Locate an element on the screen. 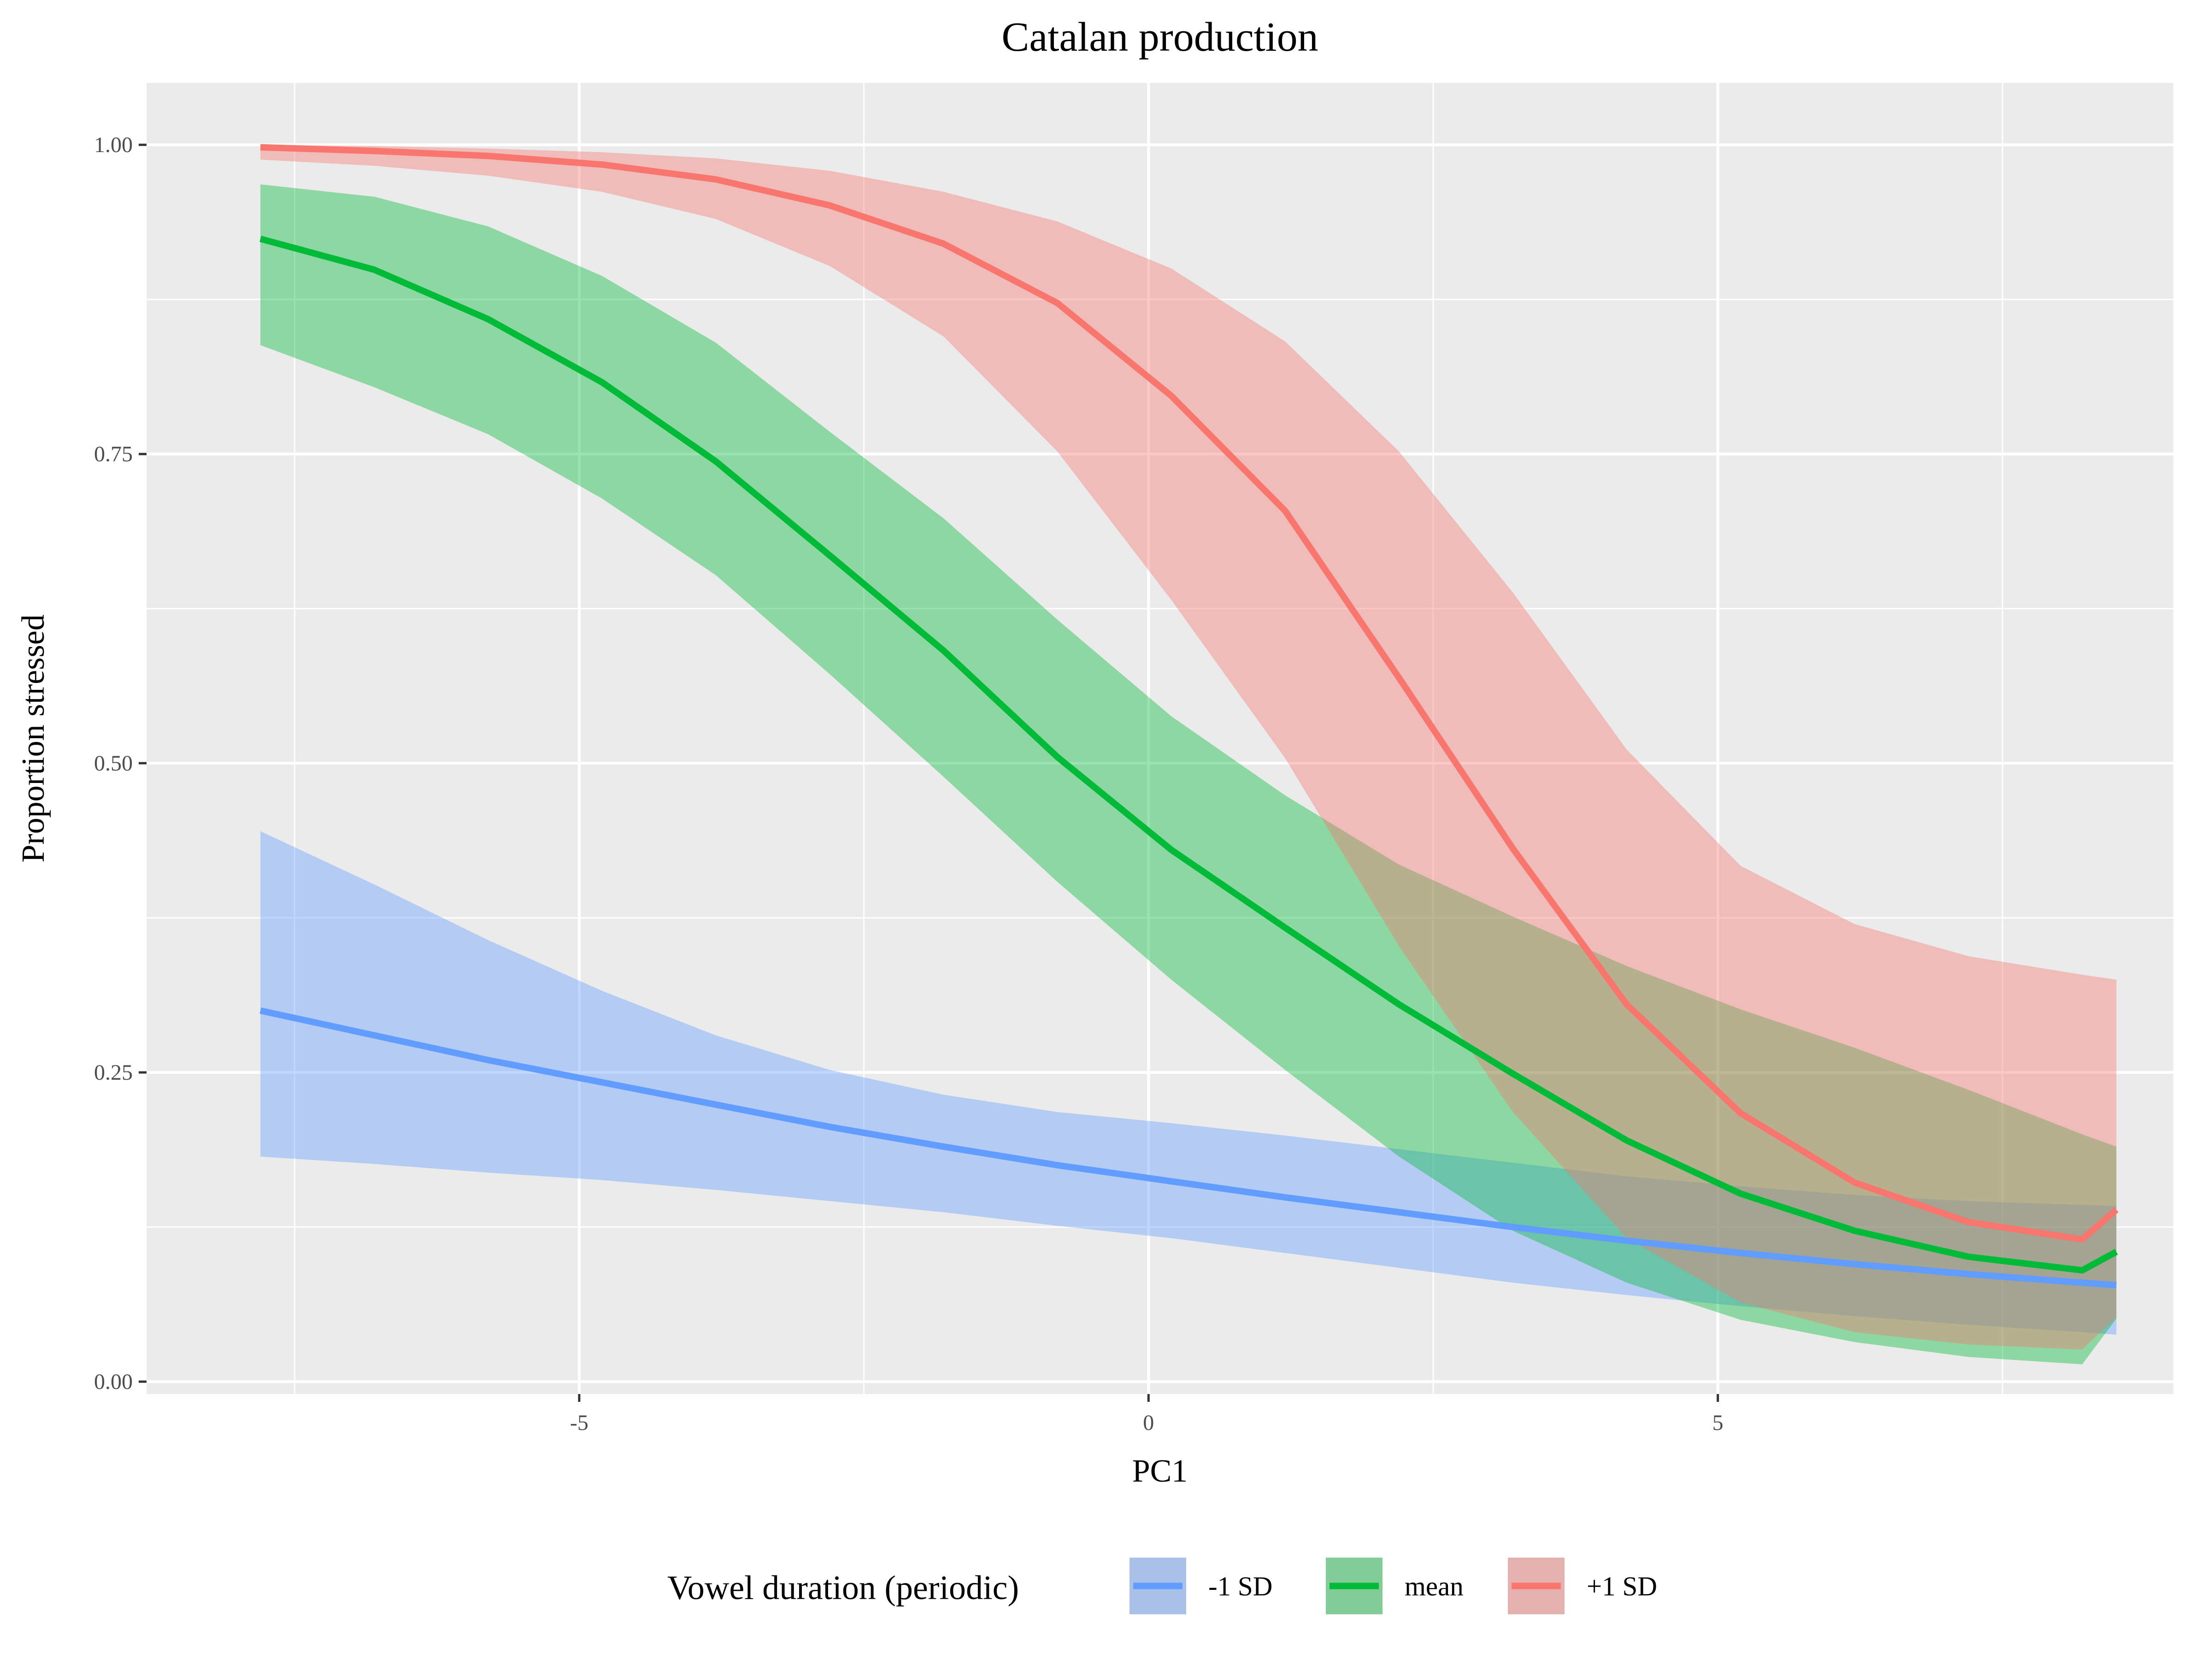 Image resolution: width=2212 pixels, height=1659 pixels. legend-label: +1 SD is located at coordinates (1622, 1586).